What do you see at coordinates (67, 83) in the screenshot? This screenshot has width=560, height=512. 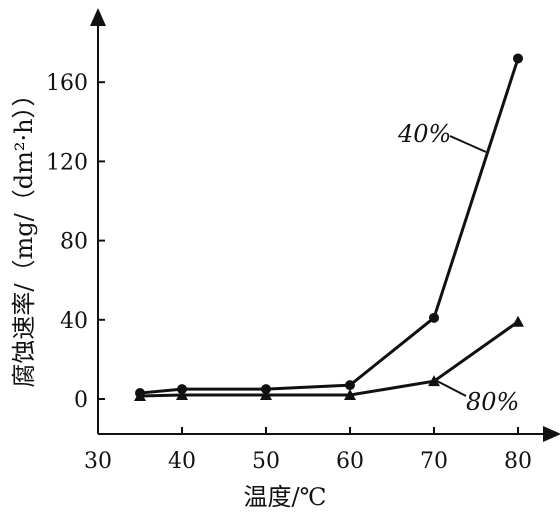 I see `y-tick-label: 160` at bounding box center [67, 83].